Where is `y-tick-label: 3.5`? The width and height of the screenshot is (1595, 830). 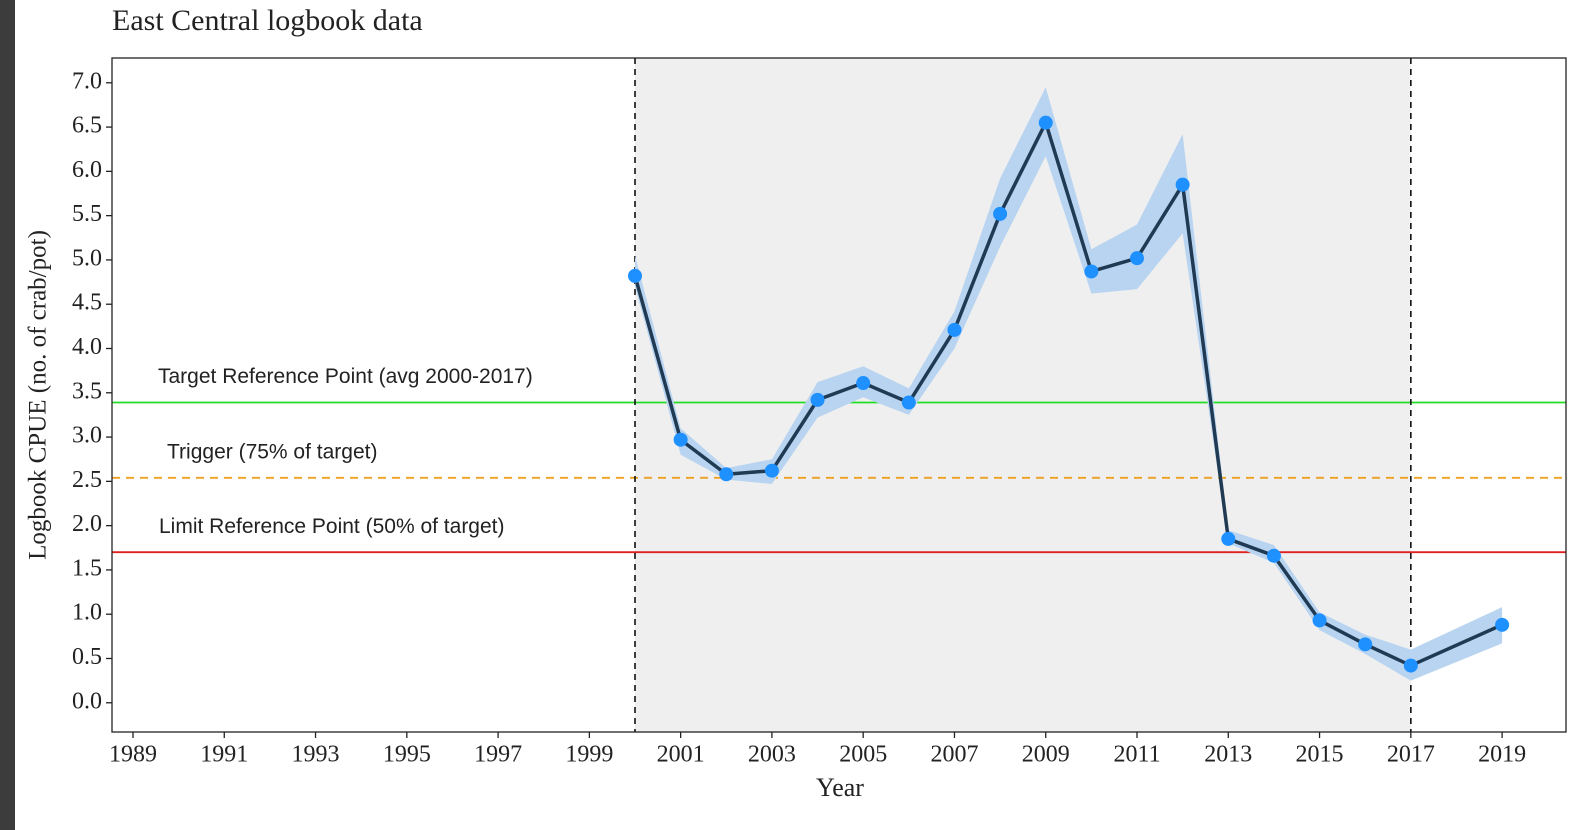
y-tick-label: 3.5 is located at coordinates (87, 391).